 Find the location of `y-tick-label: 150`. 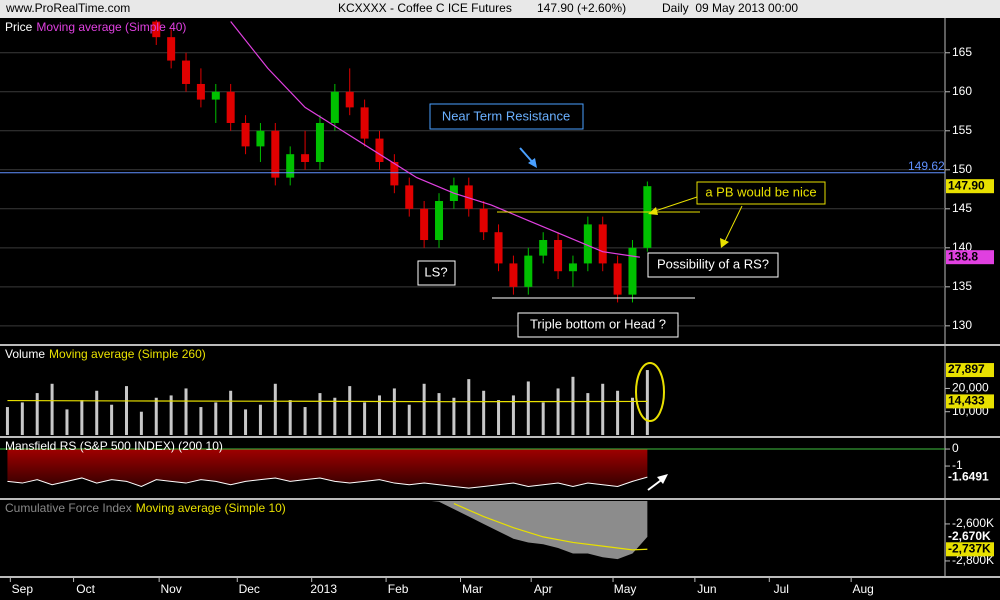

y-tick-label: 150 is located at coordinates (962, 169).